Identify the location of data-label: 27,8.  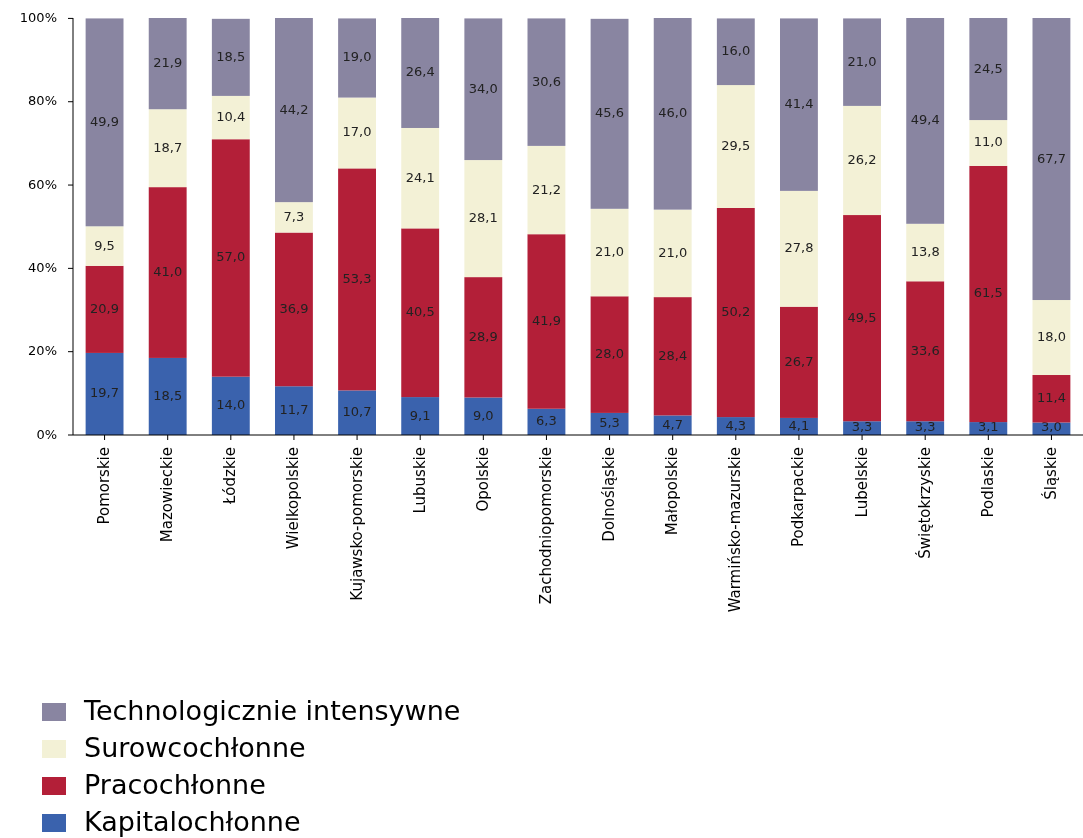
(799, 248).